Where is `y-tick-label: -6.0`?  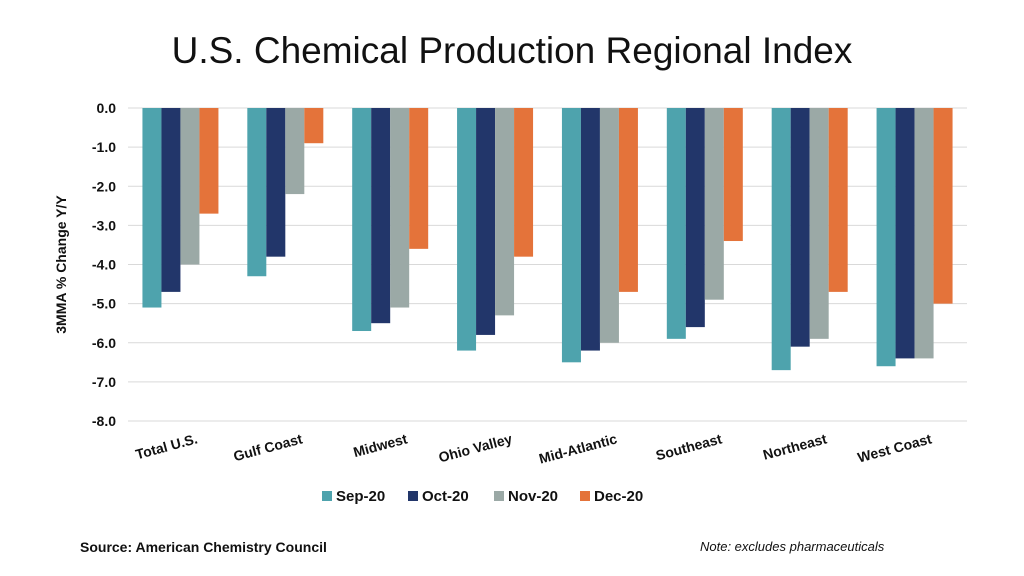 y-tick-label: -6.0 is located at coordinates (104, 343).